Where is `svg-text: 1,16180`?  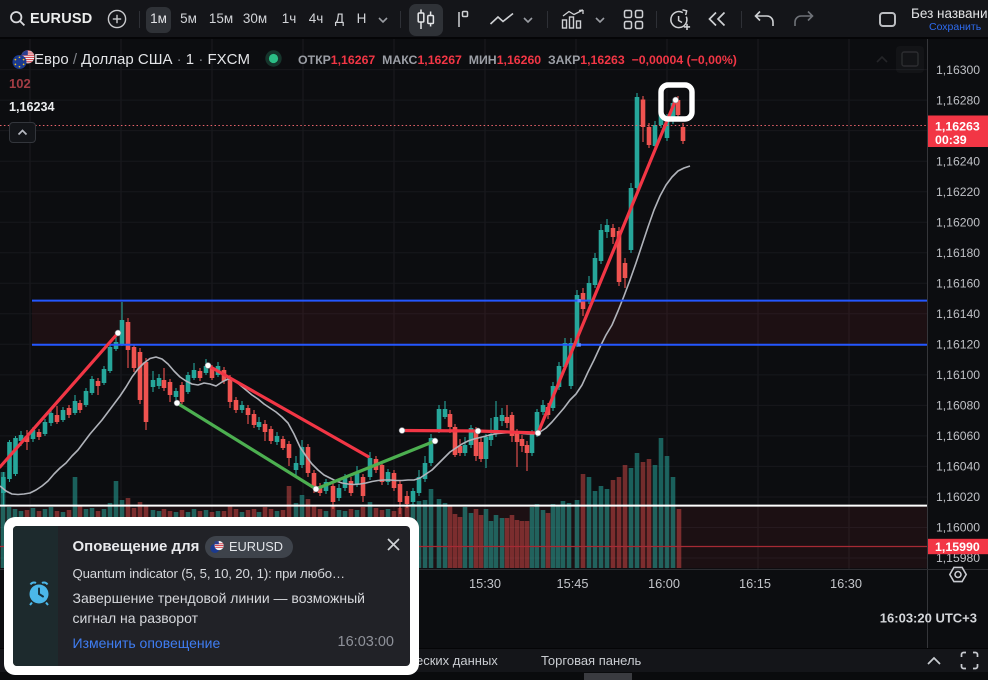 svg-text: 1,16180 is located at coordinates (958, 253).